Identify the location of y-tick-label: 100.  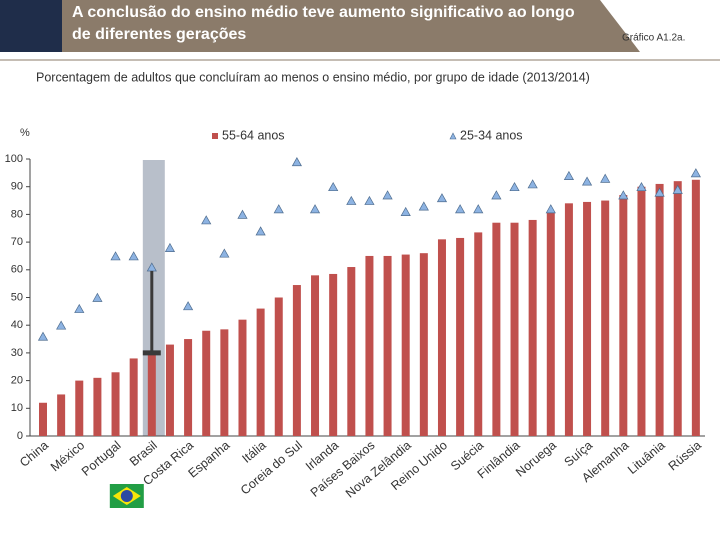
(14, 159).